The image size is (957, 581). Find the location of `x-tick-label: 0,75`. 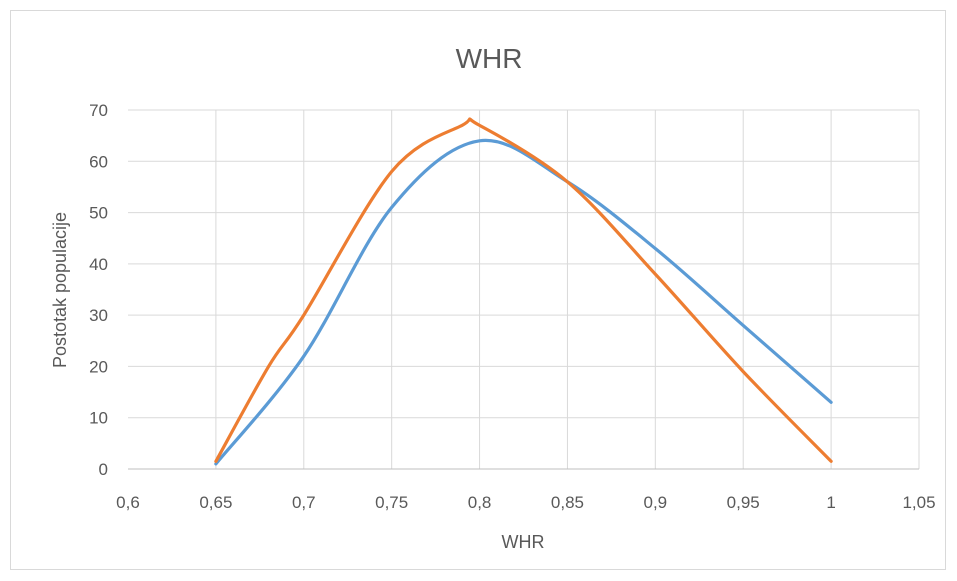

x-tick-label: 0,75 is located at coordinates (391, 502).